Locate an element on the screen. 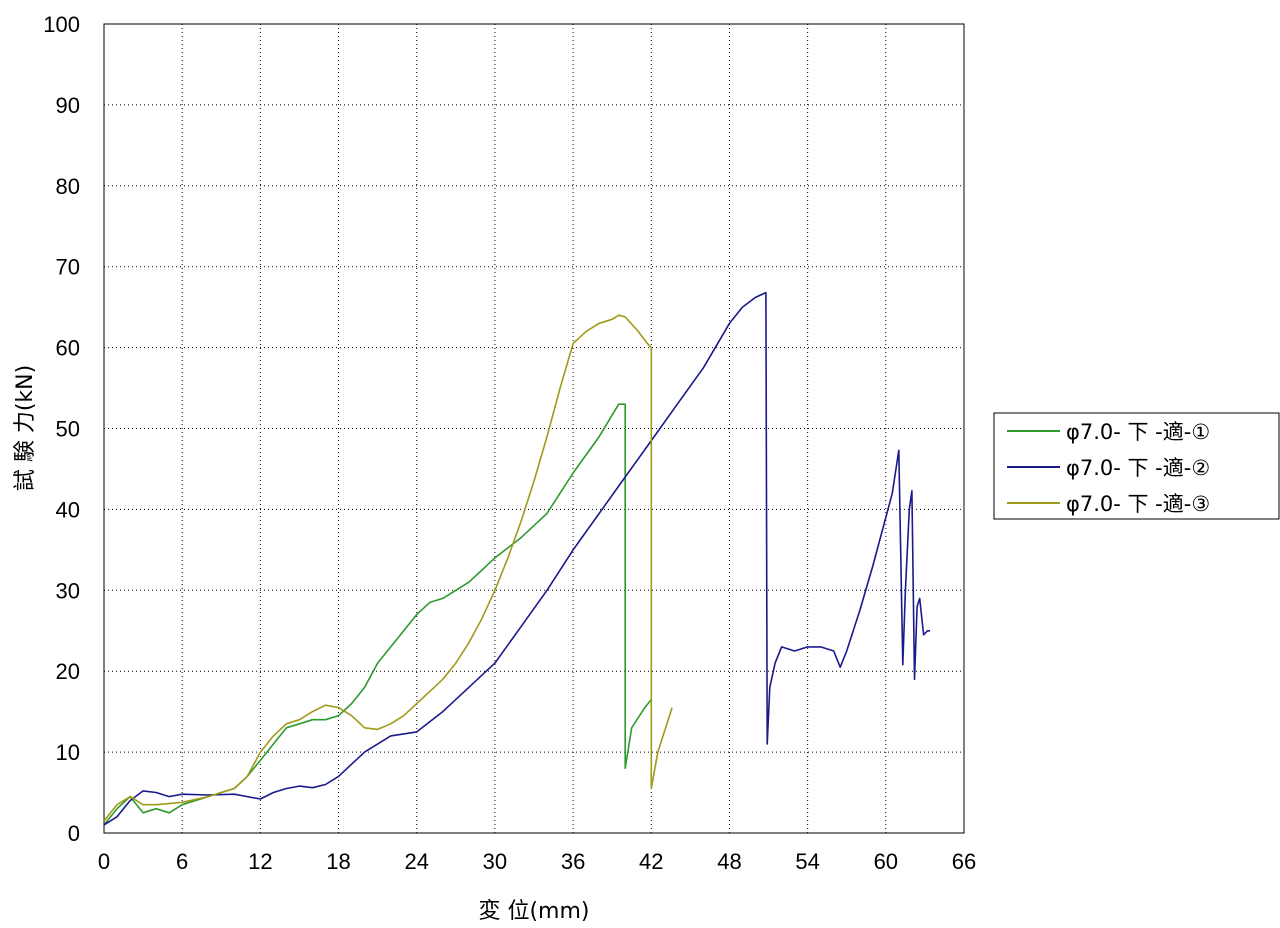 Image resolution: width=1280 pixels, height=928 pixels. y-tick-label: 20 is located at coordinates (68, 671).